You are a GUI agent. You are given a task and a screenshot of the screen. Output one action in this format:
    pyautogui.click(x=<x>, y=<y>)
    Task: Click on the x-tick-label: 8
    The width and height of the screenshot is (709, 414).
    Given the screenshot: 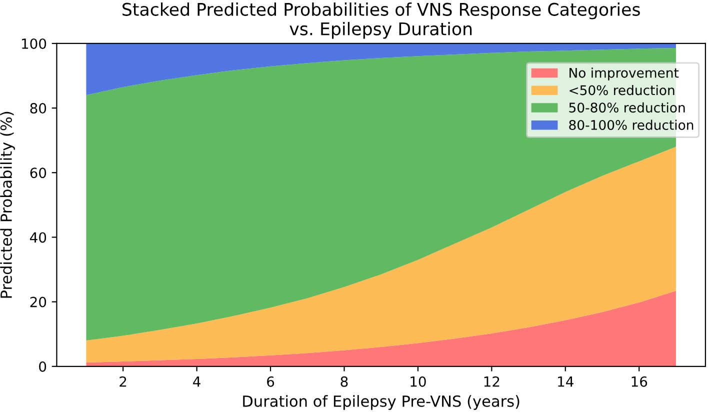 What is the action you would take?
    pyautogui.click(x=344, y=381)
    